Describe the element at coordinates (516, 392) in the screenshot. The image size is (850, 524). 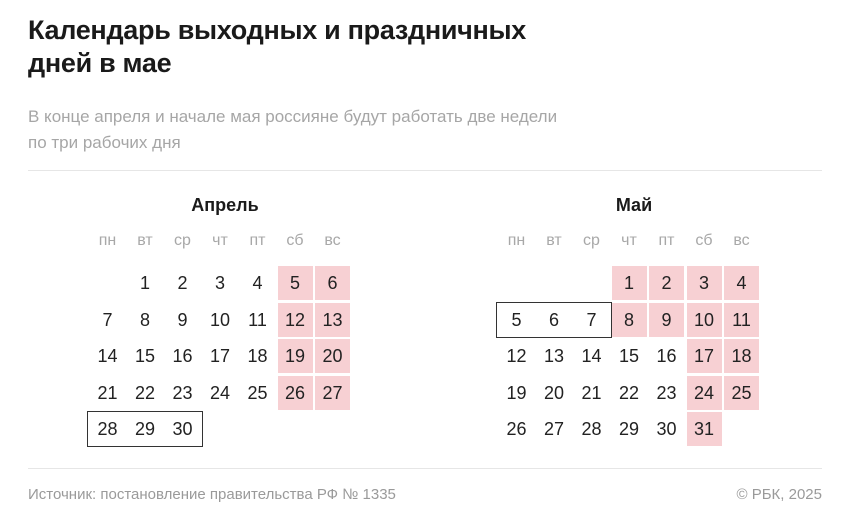
I see `day-cell: 19` at that location.